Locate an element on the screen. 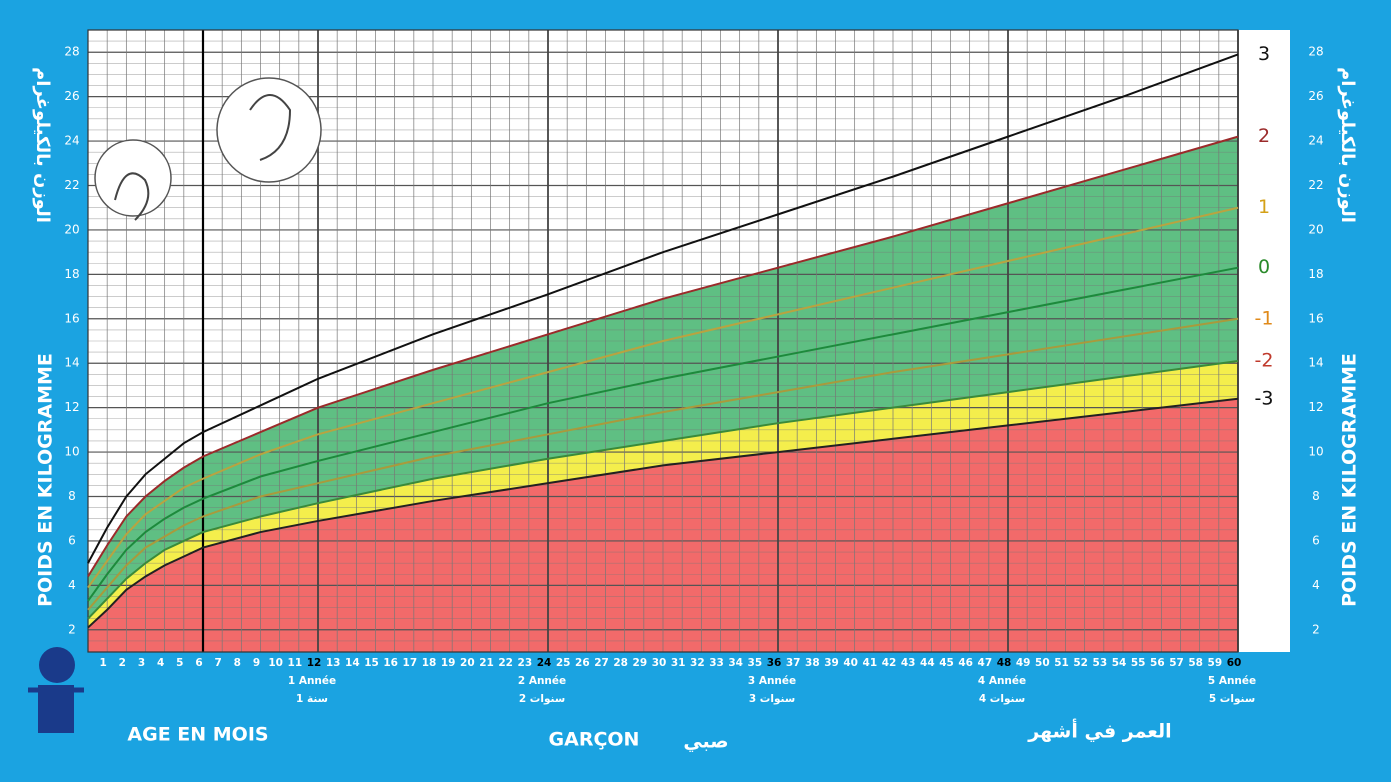  sex-label-ar: صبي is located at coordinates (705, 742).